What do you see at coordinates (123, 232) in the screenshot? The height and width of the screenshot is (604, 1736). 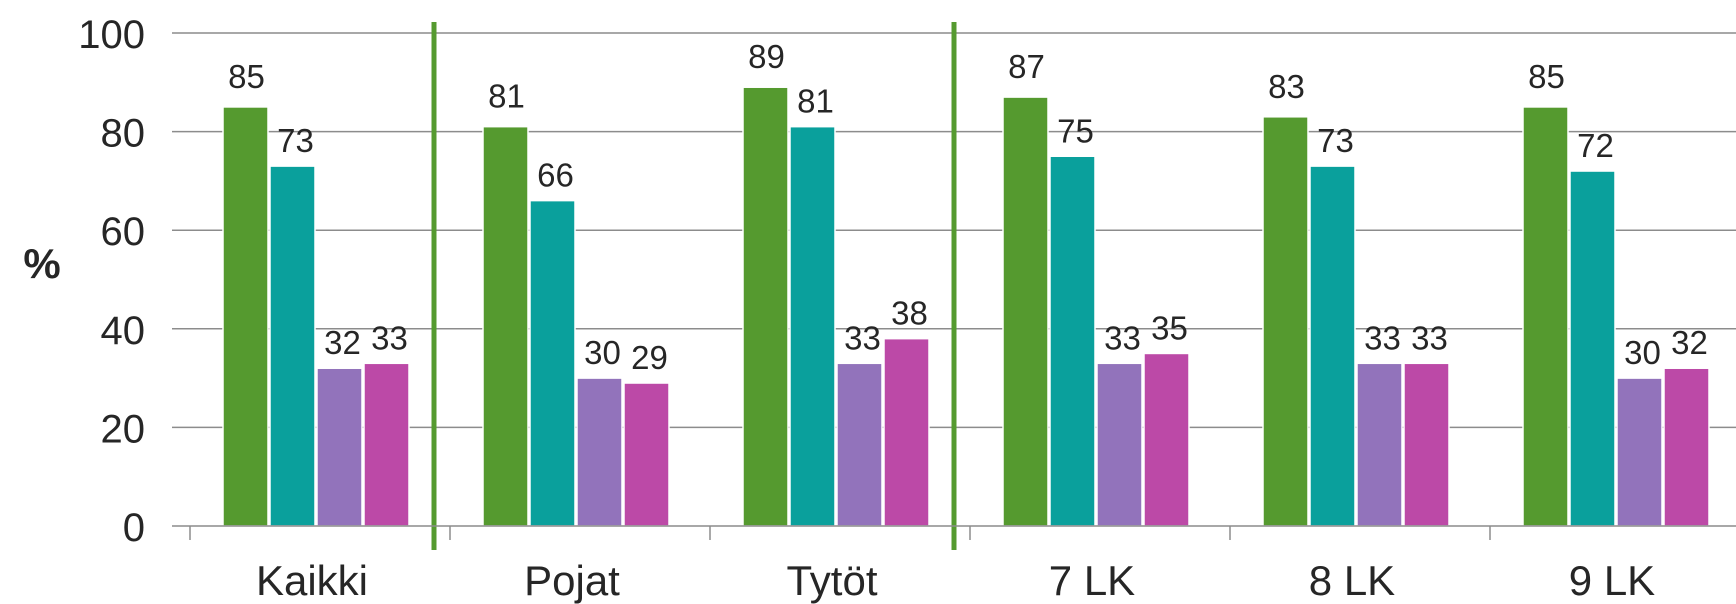 I see `y-tick-label: 60` at bounding box center [123, 232].